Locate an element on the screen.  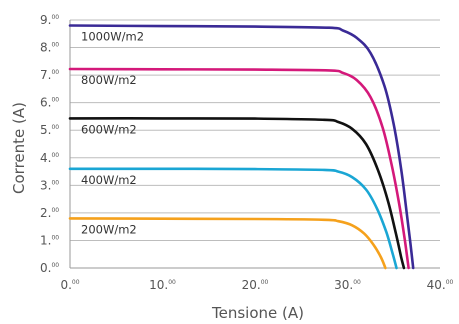
y-tick-label: 0.00 is located at coordinates (49, 268).